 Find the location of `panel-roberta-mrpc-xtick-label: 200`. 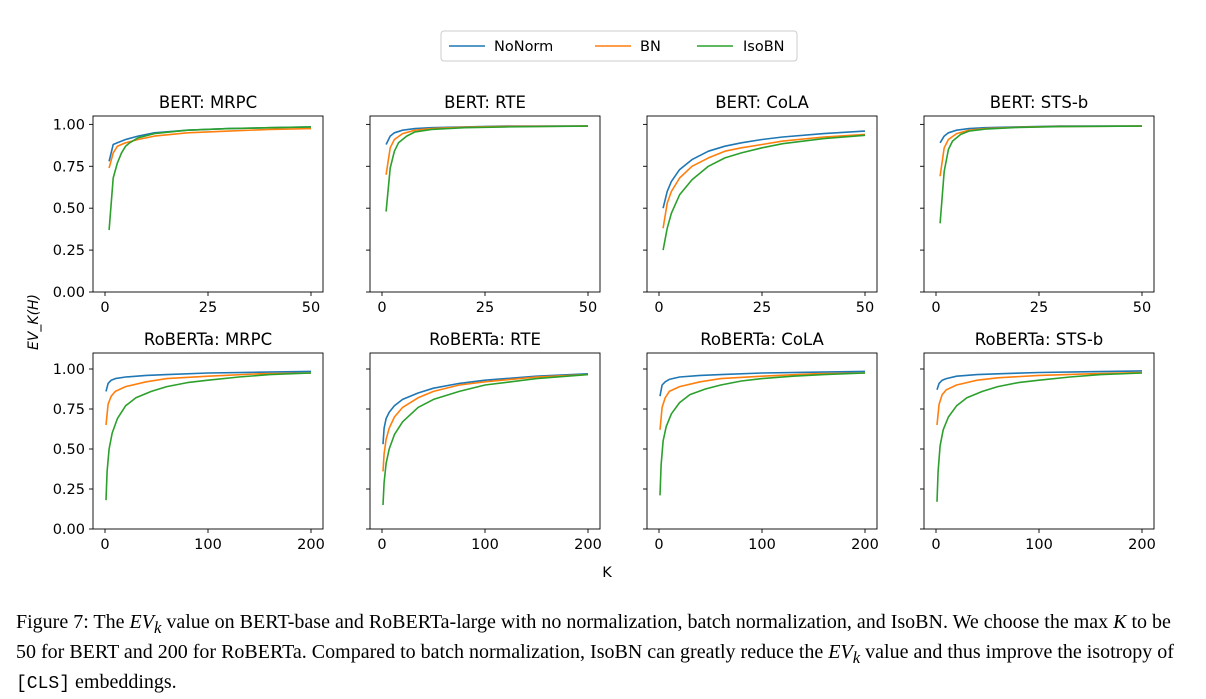

panel-roberta-mrpc-xtick-label: 200 is located at coordinates (311, 545).